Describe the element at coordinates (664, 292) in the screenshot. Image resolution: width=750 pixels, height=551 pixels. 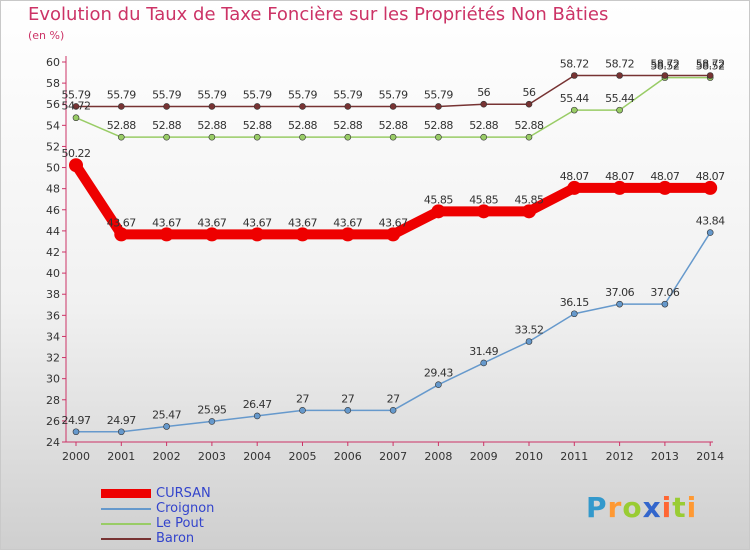
I see `data-label: 37.06` at that location.